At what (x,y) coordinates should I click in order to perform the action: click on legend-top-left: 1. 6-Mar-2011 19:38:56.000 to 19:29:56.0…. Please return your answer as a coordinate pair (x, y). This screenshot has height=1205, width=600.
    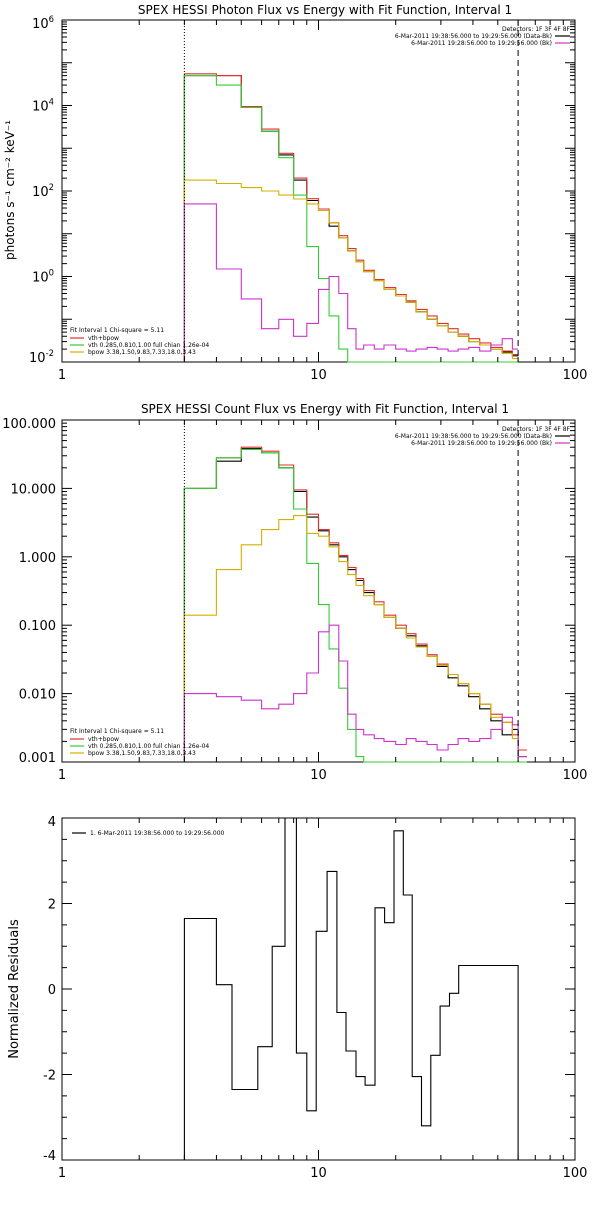
    Looking at the image, I should click on (148, 833).